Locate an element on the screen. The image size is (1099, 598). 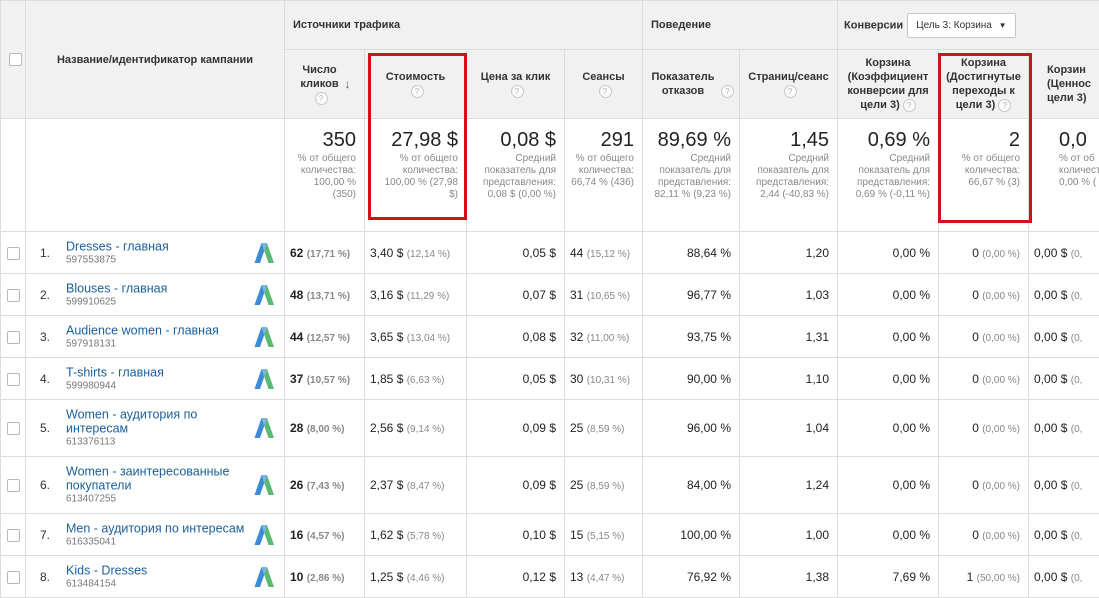
bounce-value: 96,77 % is located at coordinates (709, 295).